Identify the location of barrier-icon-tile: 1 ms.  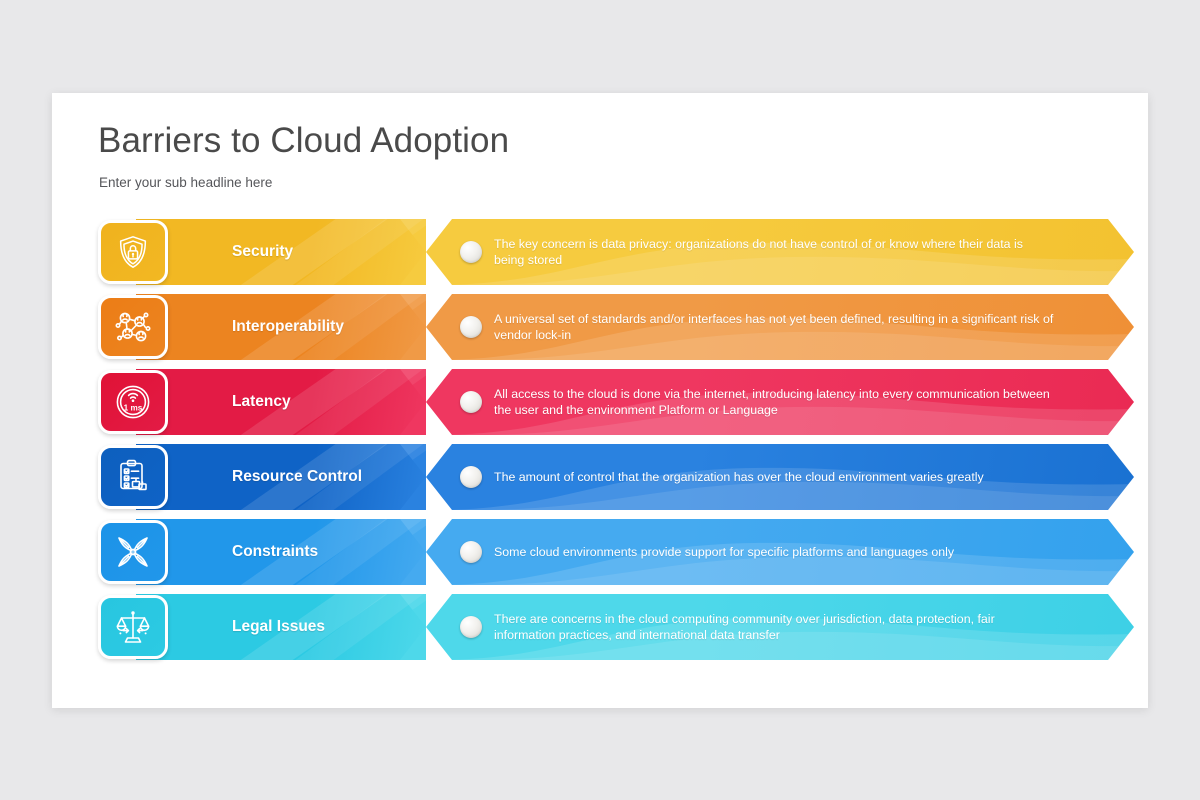
(133, 402).